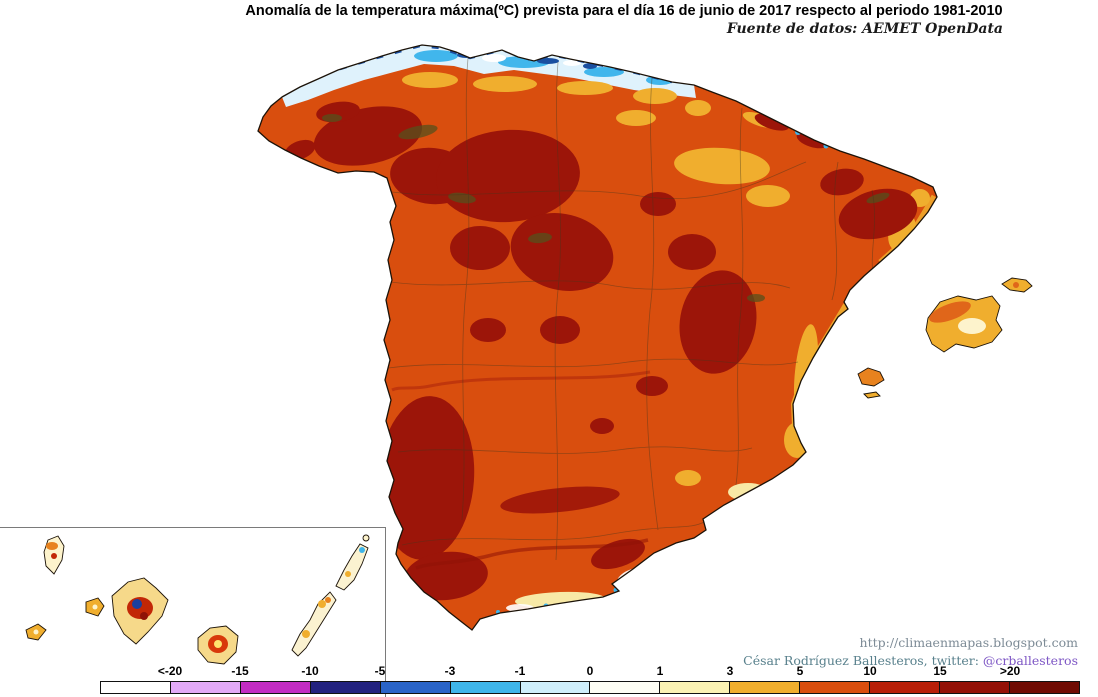  I want to click on blog-url: http://climaenmapas.blogspot.com, so click(968, 642).